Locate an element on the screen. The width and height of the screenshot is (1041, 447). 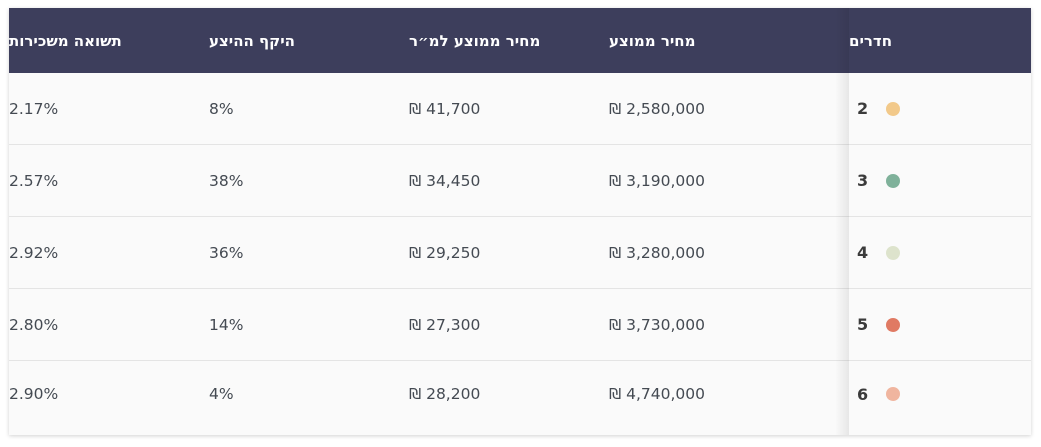
rooms-value: 5 is located at coordinates (863, 324).